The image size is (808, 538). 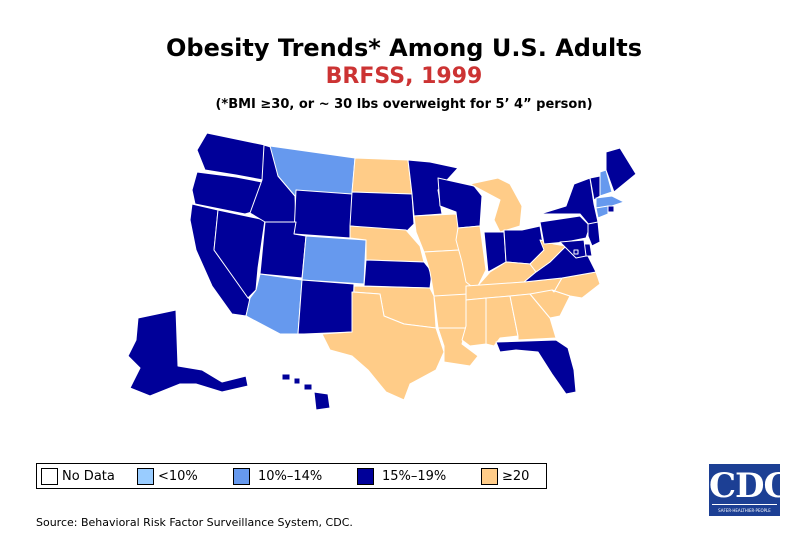 I want to click on state-wv, so click(x=548, y=256).